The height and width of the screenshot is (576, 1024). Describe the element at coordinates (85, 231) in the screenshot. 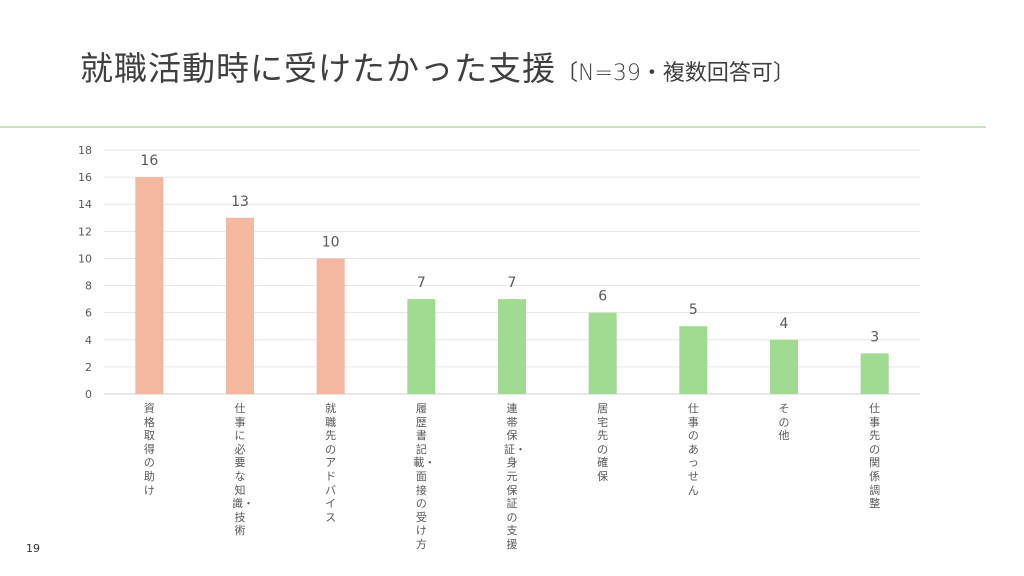

I see `y-tick-label: 12` at that location.